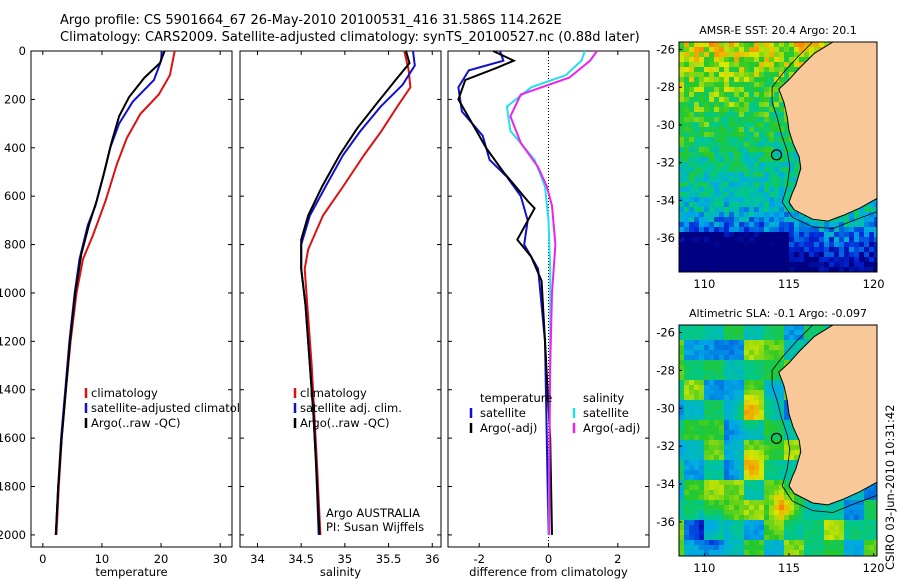  I want to click on ytick-label: 0, so click(22, 51).